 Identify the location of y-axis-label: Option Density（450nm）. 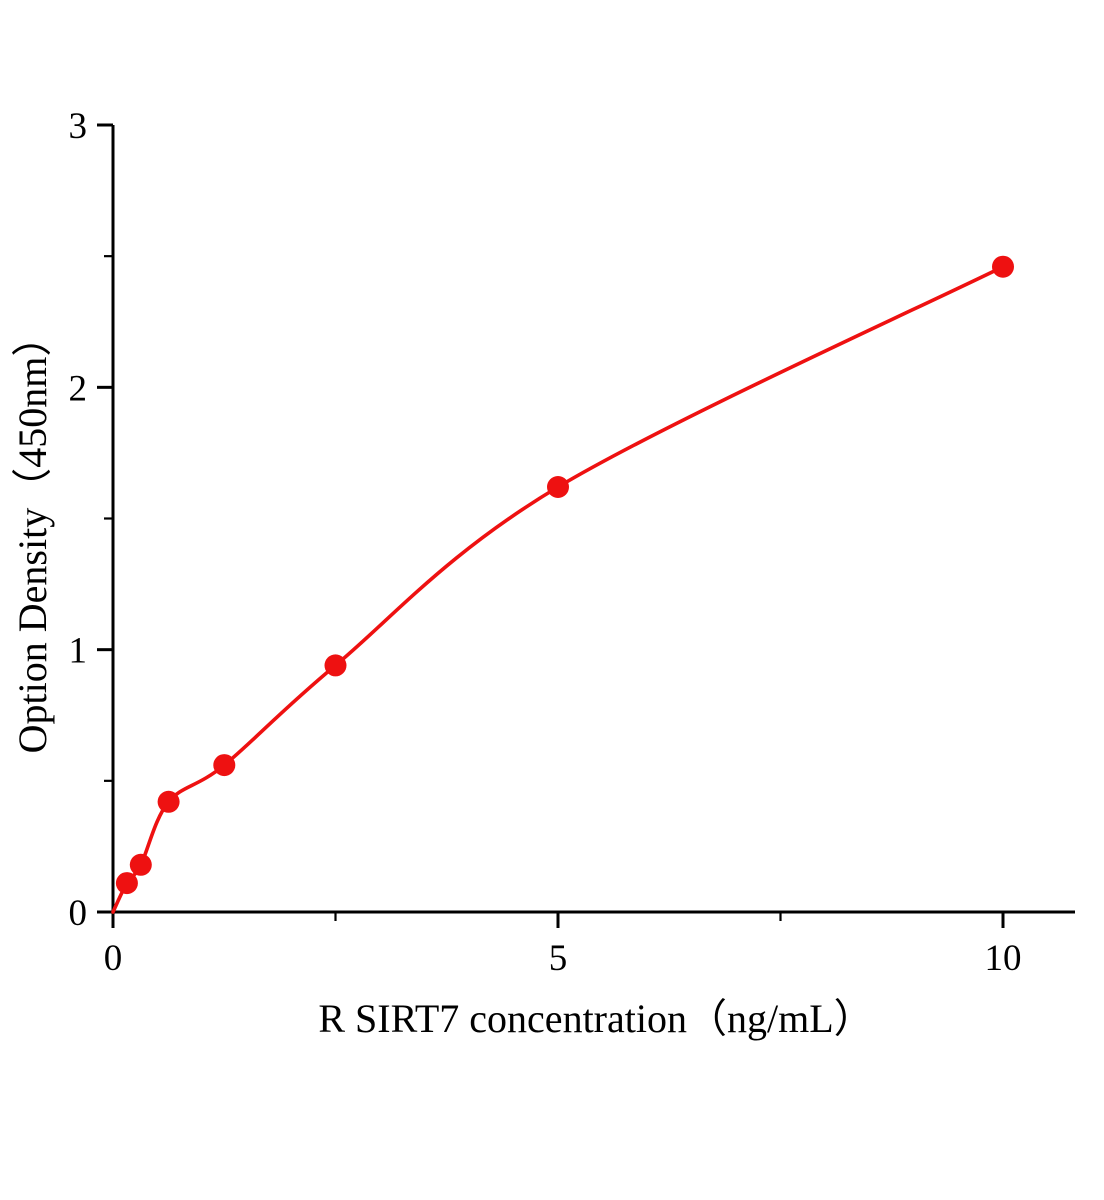
(32, 535).